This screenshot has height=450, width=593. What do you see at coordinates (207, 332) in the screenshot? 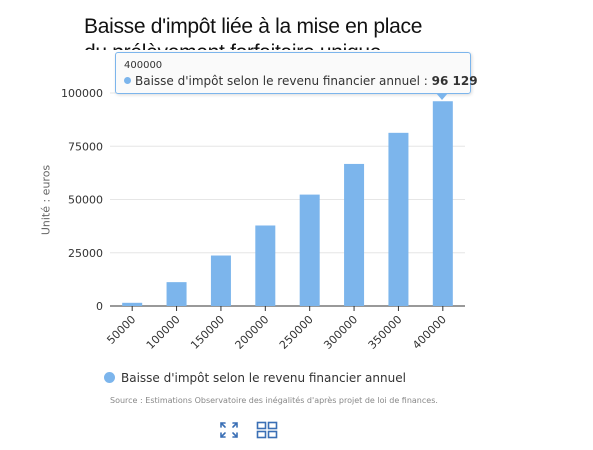
I see `x-tick-label: 150000` at bounding box center [207, 332].